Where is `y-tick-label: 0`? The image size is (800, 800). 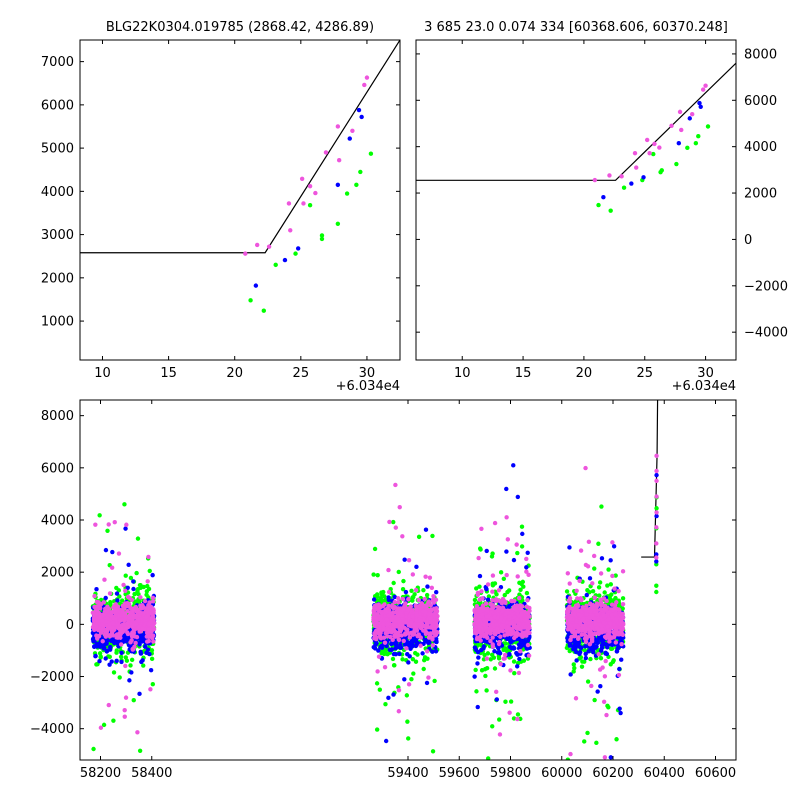
y-tick-label: 0 is located at coordinates (748, 240).